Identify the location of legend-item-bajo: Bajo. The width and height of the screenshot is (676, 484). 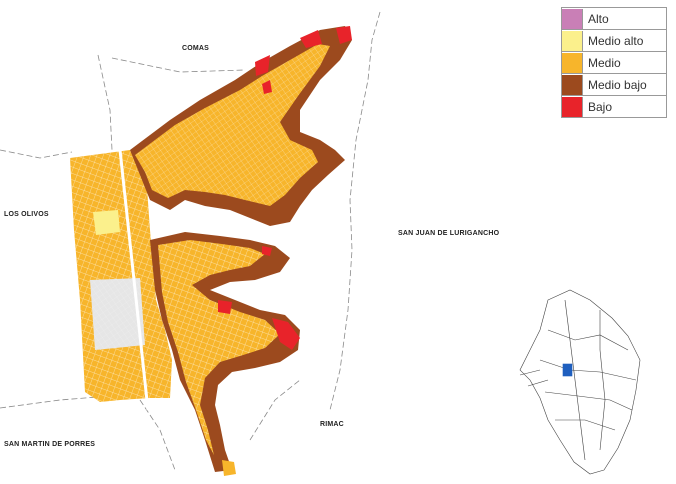
(614, 106).